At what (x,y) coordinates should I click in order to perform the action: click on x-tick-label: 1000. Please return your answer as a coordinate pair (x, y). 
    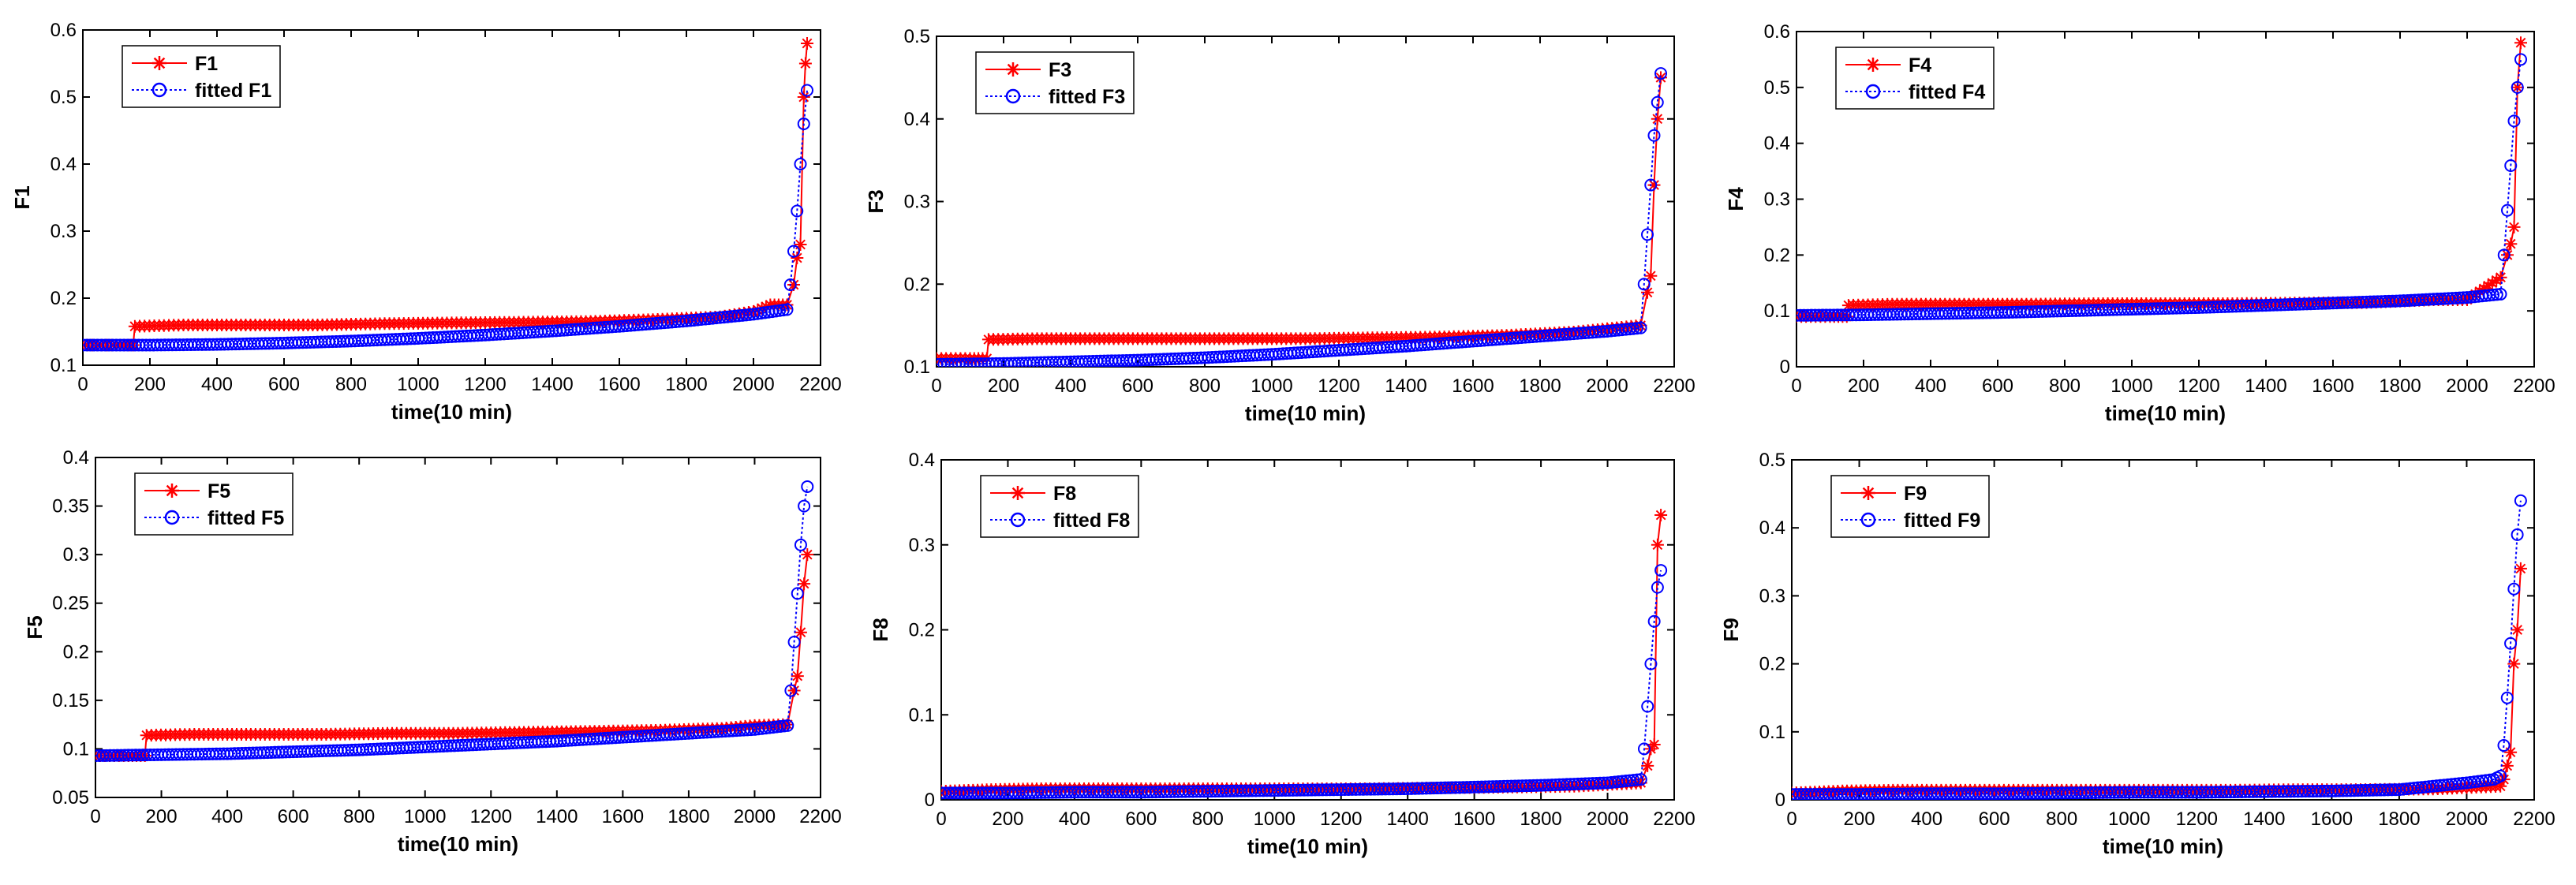
    Looking at the image, I should click on (2129, 819).